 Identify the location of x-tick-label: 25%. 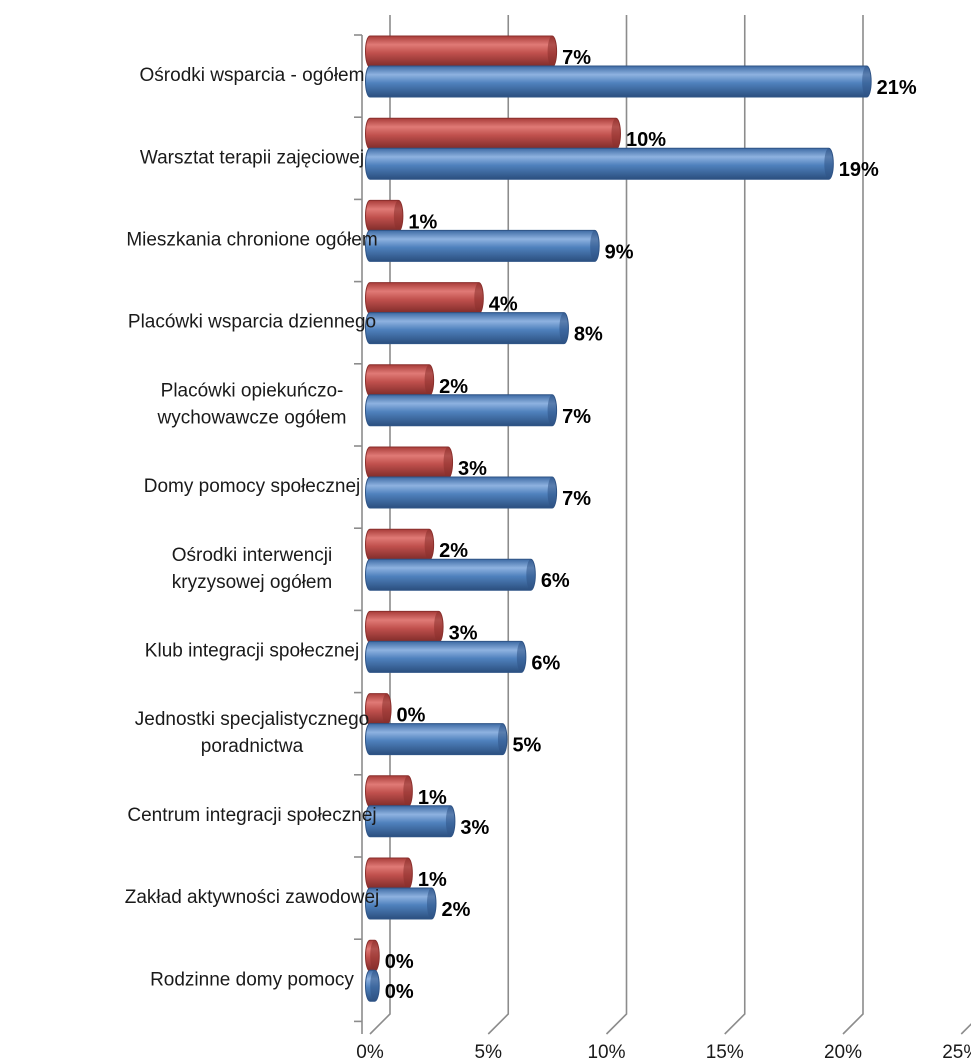
(956, 1052).